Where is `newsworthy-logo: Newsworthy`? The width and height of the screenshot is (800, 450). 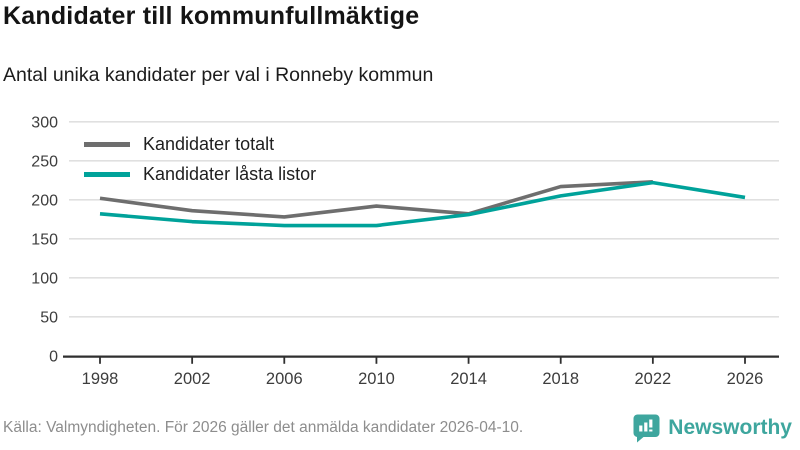 newsworthy-logo: Newsworthy is located at coordinates (712, 428).